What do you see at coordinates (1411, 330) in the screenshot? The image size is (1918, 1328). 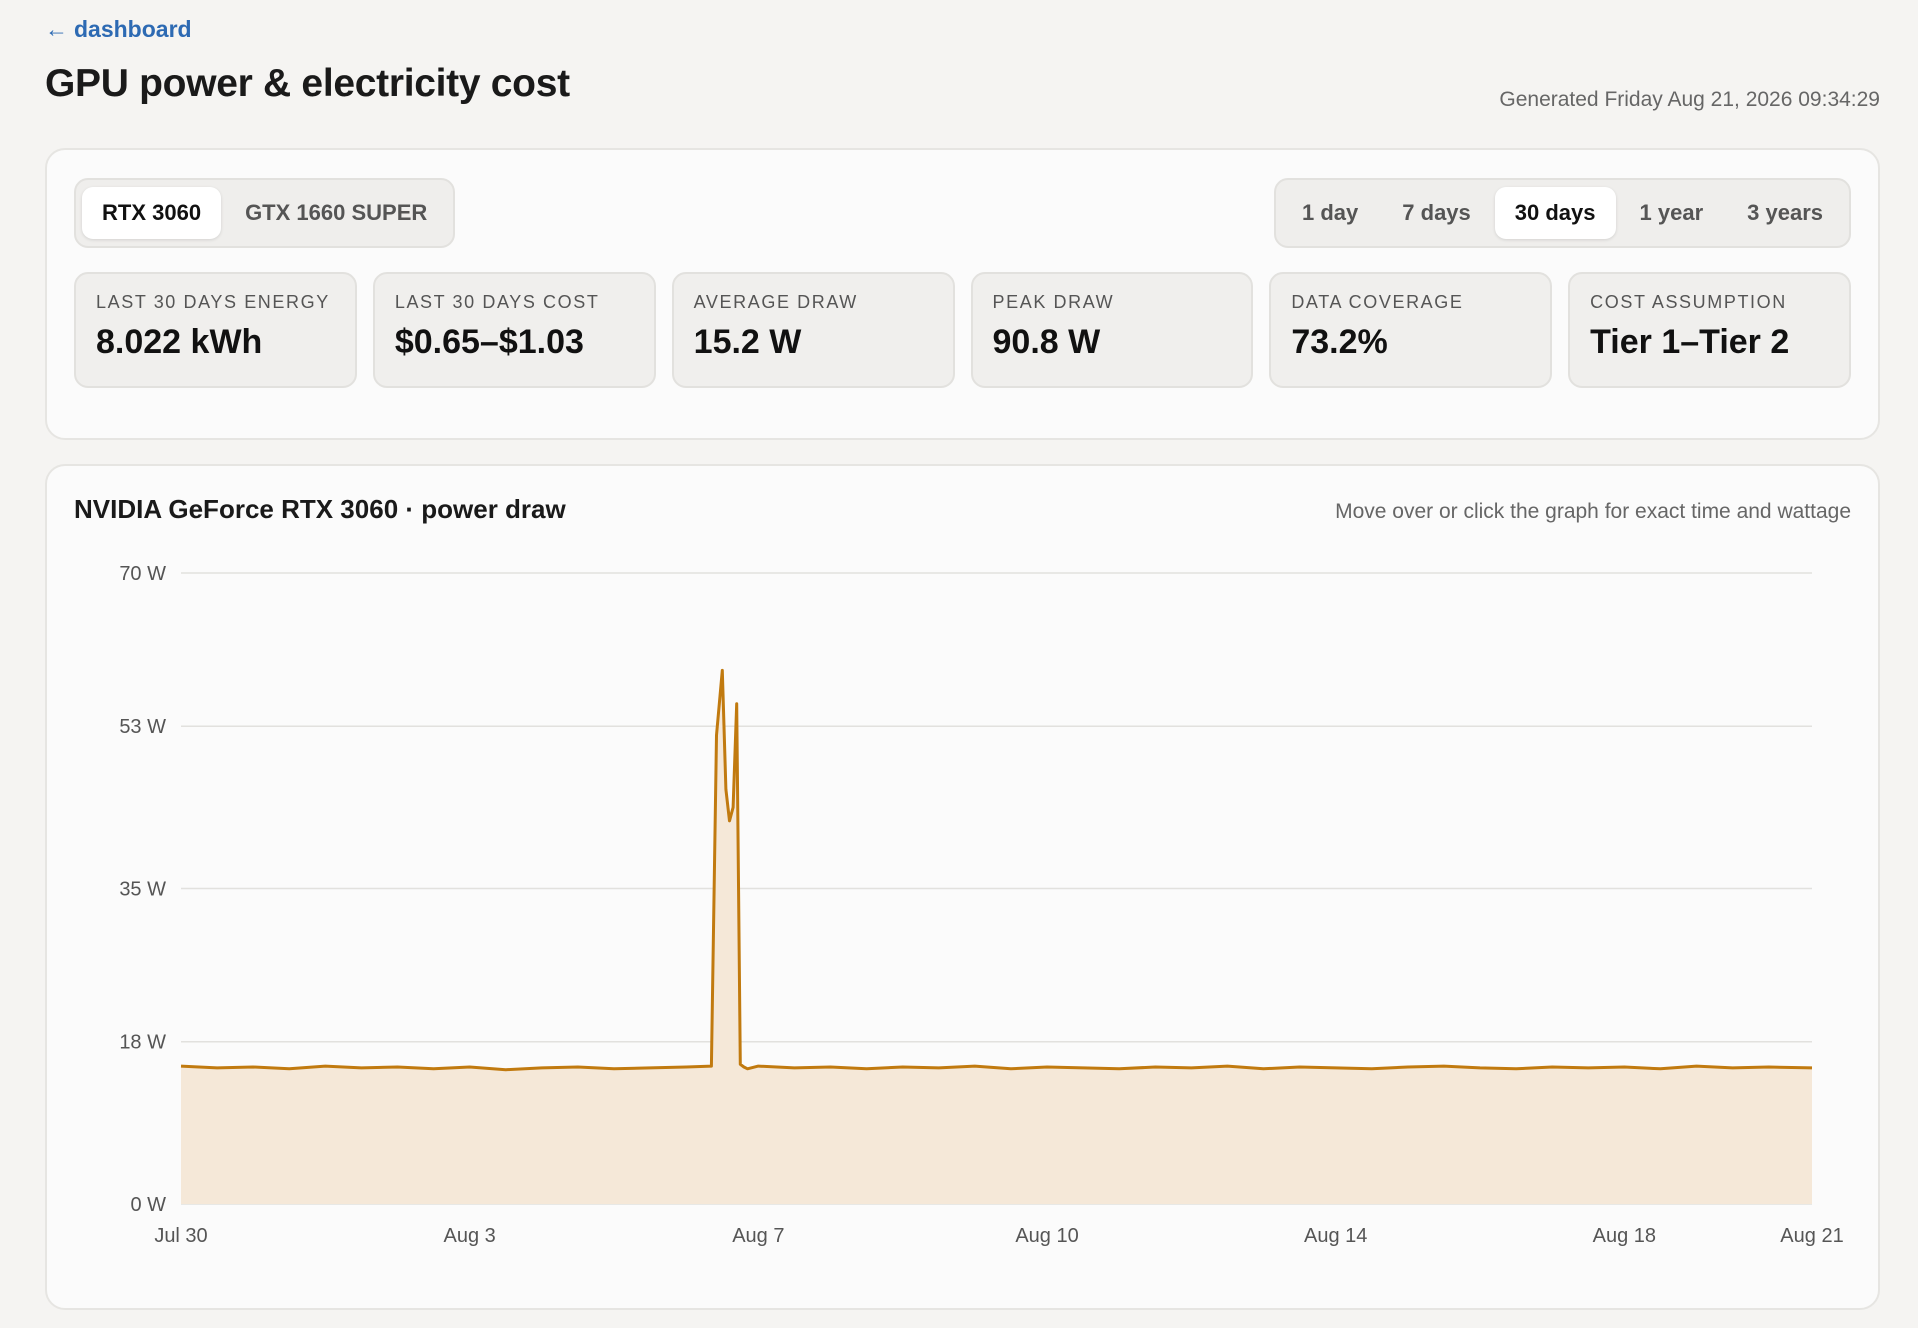 I see `stat-data-coverage: DATA COVERAGE 73.2%` at bounding box center [1411, 330].